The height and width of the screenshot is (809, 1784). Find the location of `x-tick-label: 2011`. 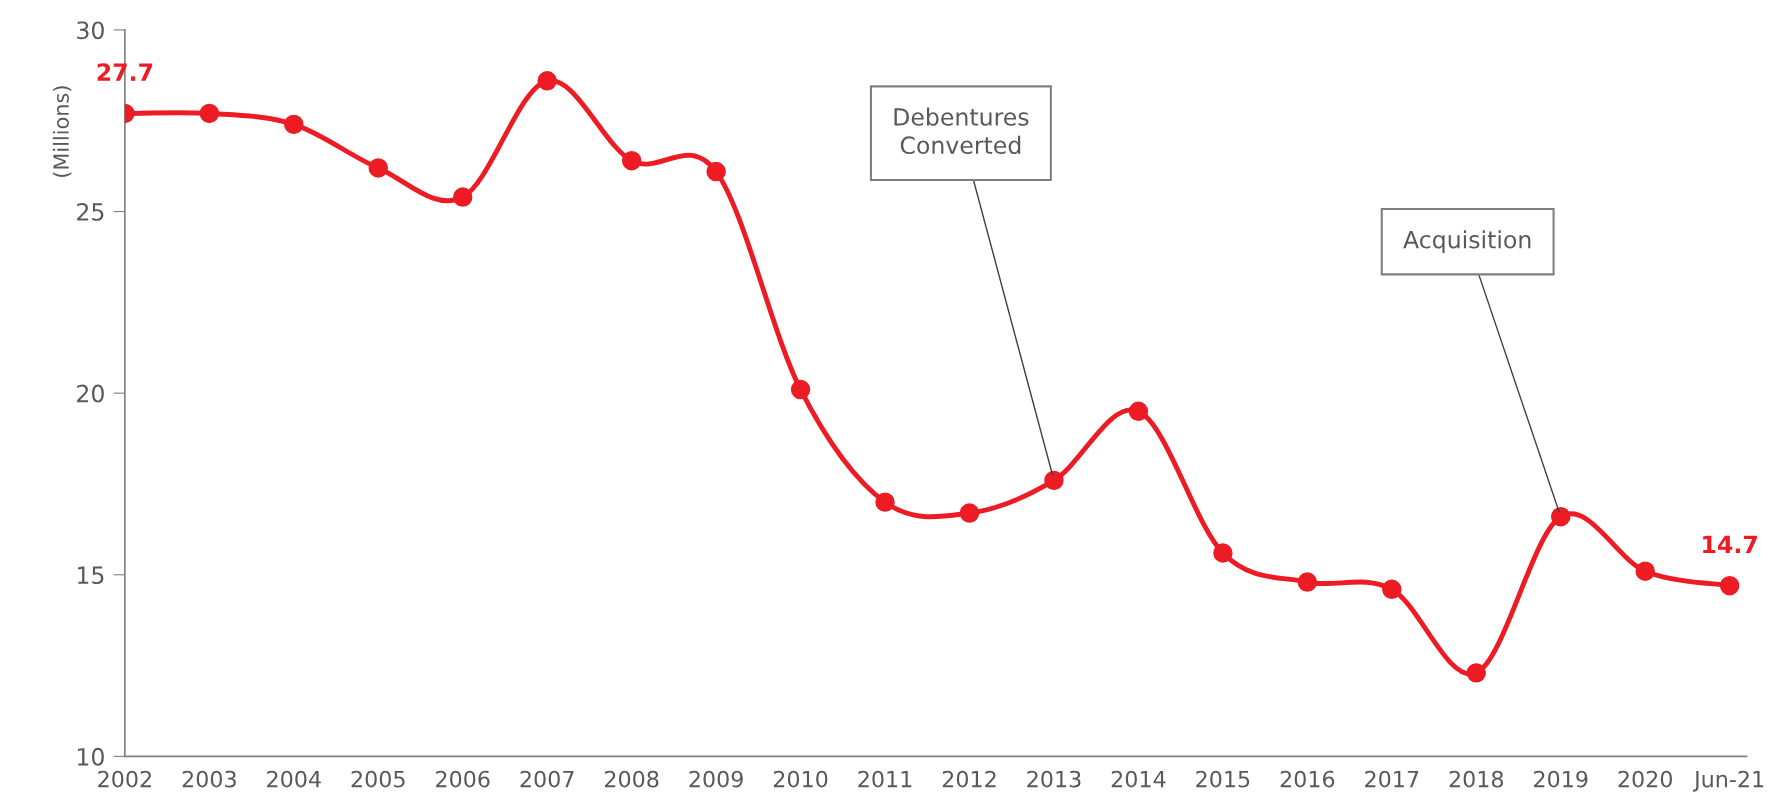

x-tick-label: 2011 is located at coordinates (885, 779).